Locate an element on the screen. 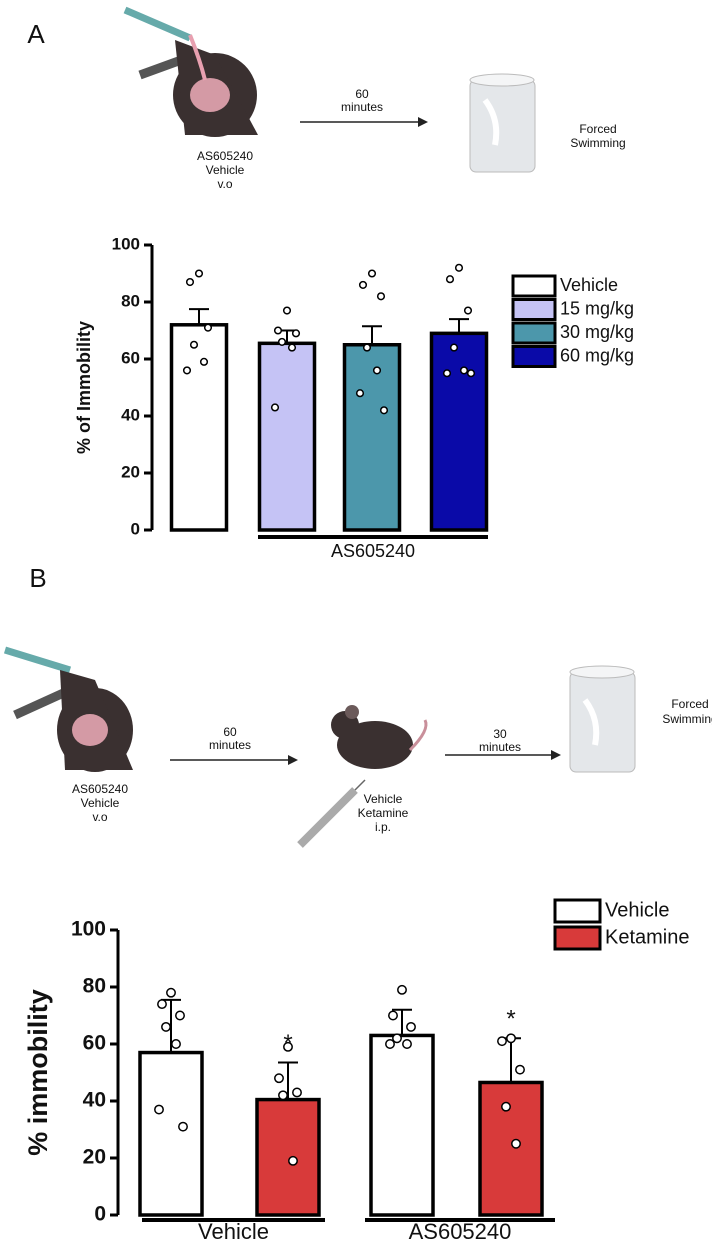  legend-label: 60 mg/kg is located at coordinates (597, 355).